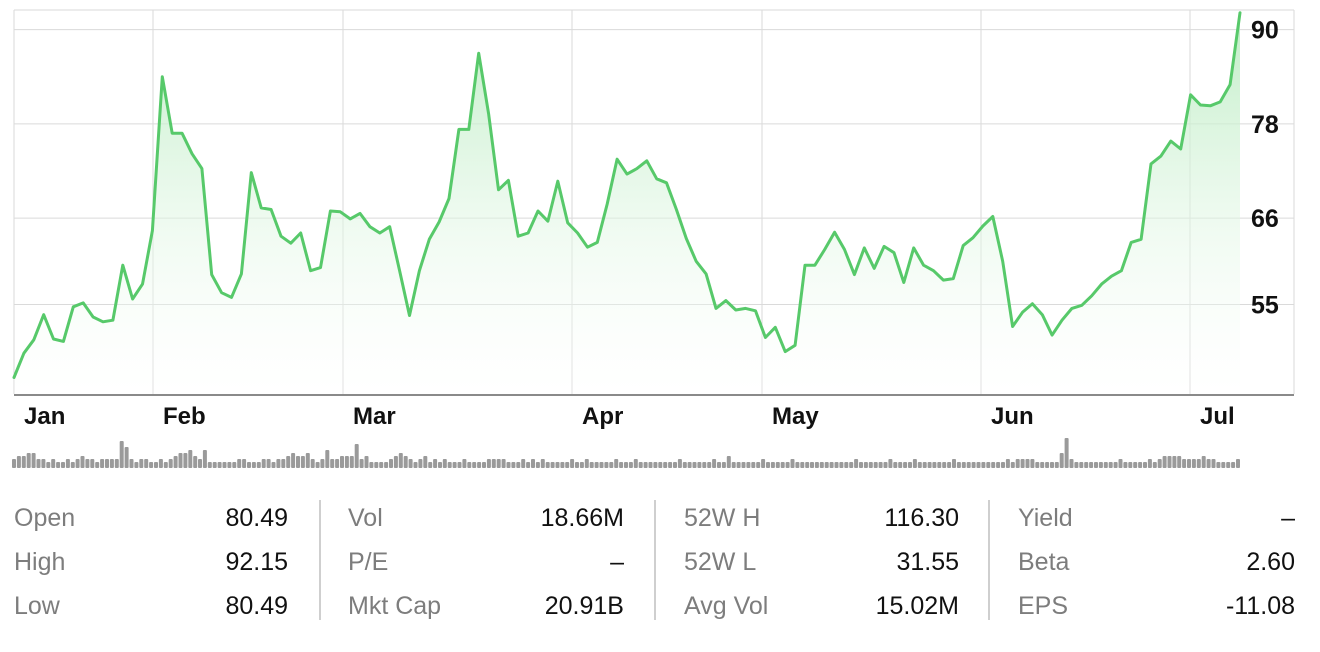 Image resolution: width=1320 pixels, height=652 pixels. Describe the element at coordinates (722, 518) in the screenshot. I see `stat-label: 52W H` at that location.